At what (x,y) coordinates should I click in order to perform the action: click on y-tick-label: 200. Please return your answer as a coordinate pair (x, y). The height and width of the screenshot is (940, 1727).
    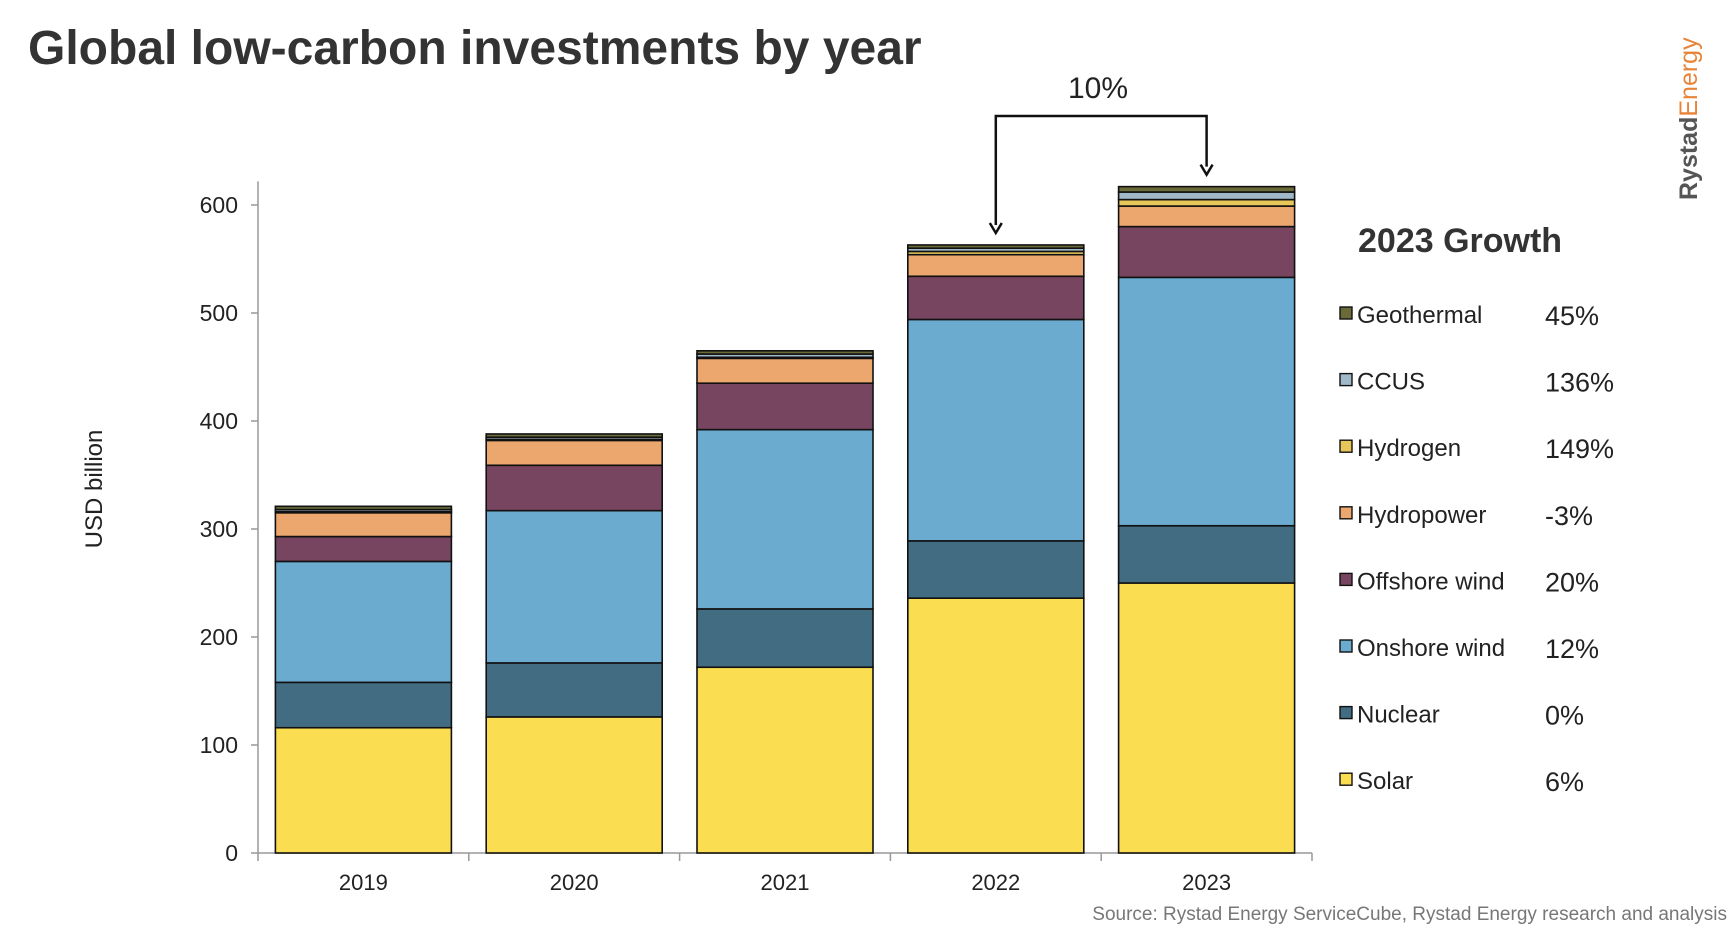
    Looking at the image, I should click on (219, 637).